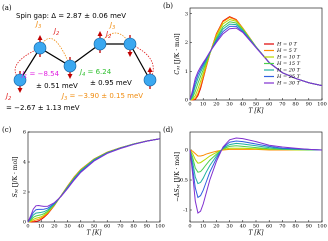 This screenshot has width=328, height=241. Describe the element at coordinates (177, 195) in the screenshot. I see `y-label-symbol: −ΔS` at that location.